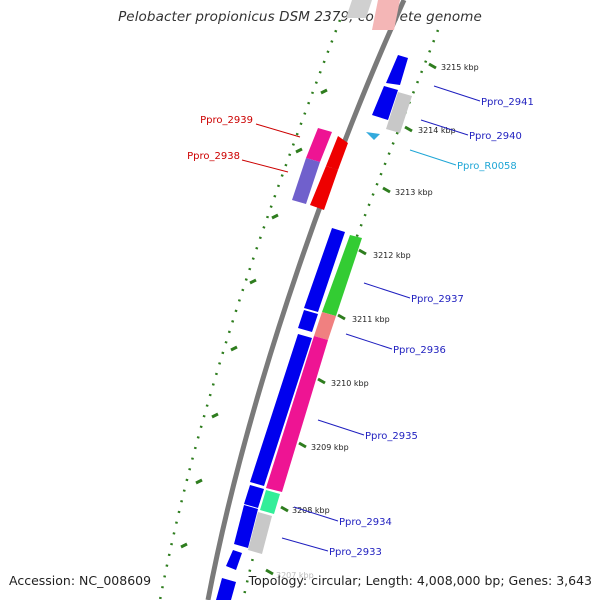 The height and width of the screenshot is (600, 600). I want to click on gene-feature-2940-gray, so click(399, 112).